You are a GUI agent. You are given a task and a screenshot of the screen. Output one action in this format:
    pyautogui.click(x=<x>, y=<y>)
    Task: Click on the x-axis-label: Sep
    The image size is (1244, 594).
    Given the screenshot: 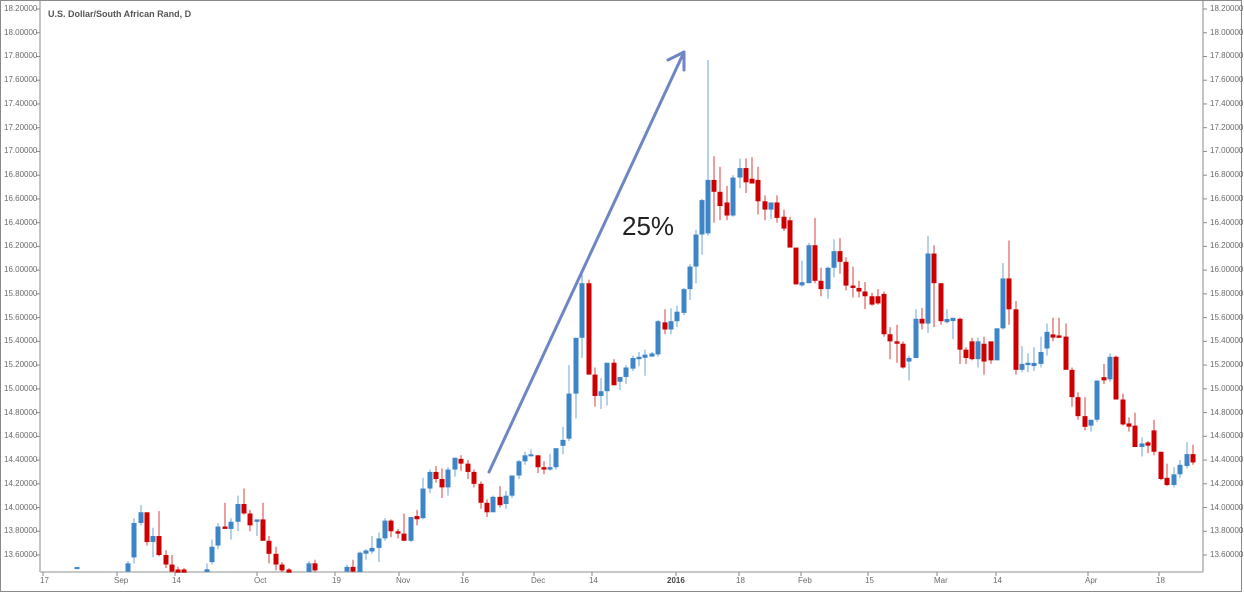 What is the action you would take?
    pyautogui.click(x=121, y=580)
    